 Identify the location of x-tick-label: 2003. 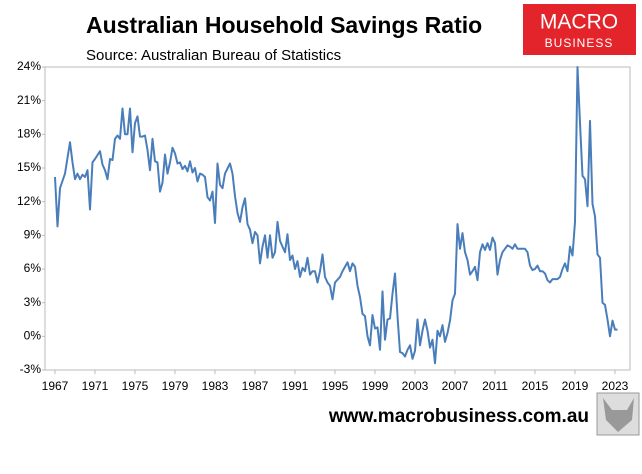
(415, 386).